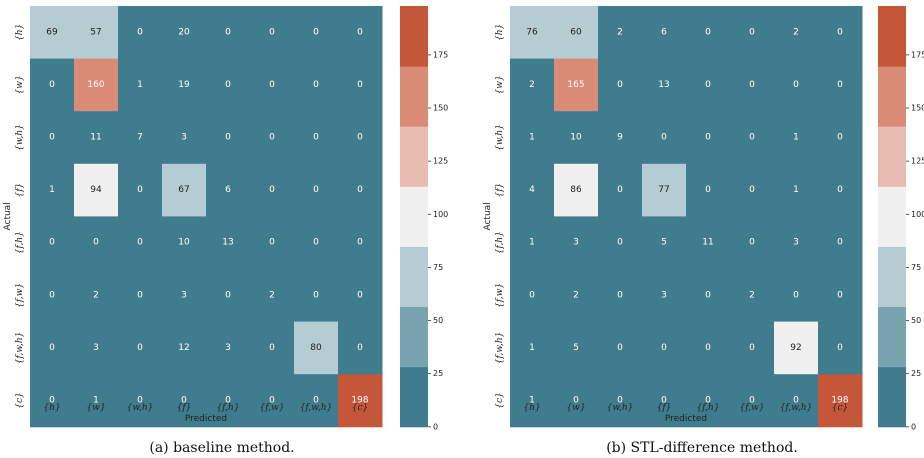 The height and width of the screenshot is (458, 924). What do you see at coordinates (8, 216) in the screenshot?
I see `y-axis-title: Actual` at bounding box center [8, 216].